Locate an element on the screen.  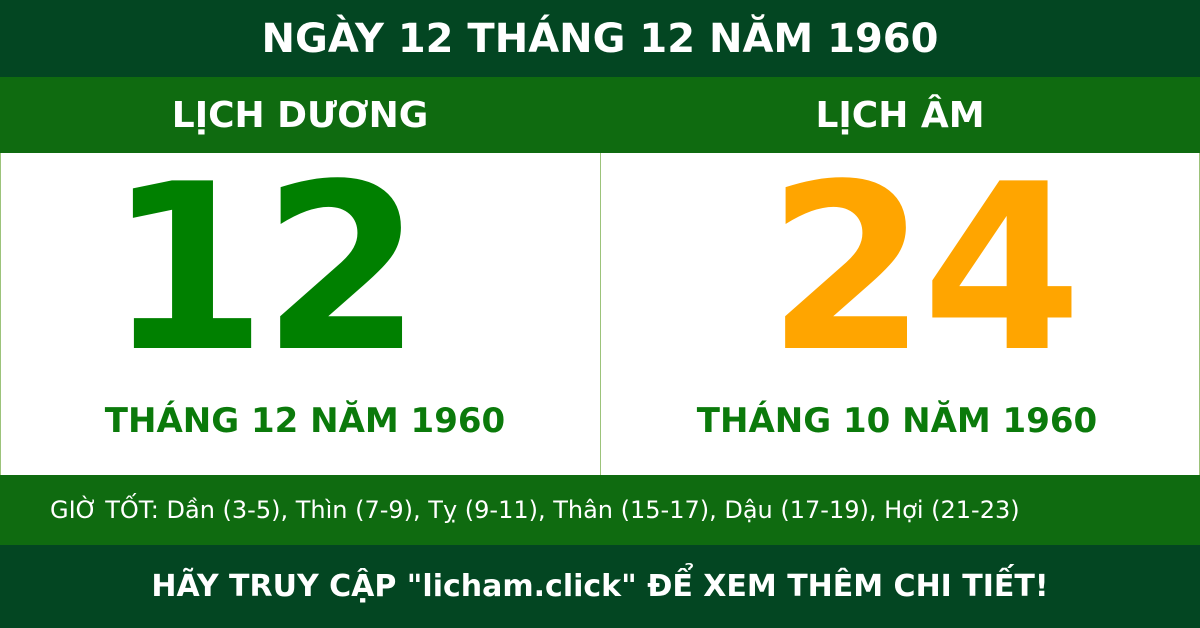
calendar-headers: LỊCH DƯƠNG LỊCH ÂM is located at coordinates (600, 115).